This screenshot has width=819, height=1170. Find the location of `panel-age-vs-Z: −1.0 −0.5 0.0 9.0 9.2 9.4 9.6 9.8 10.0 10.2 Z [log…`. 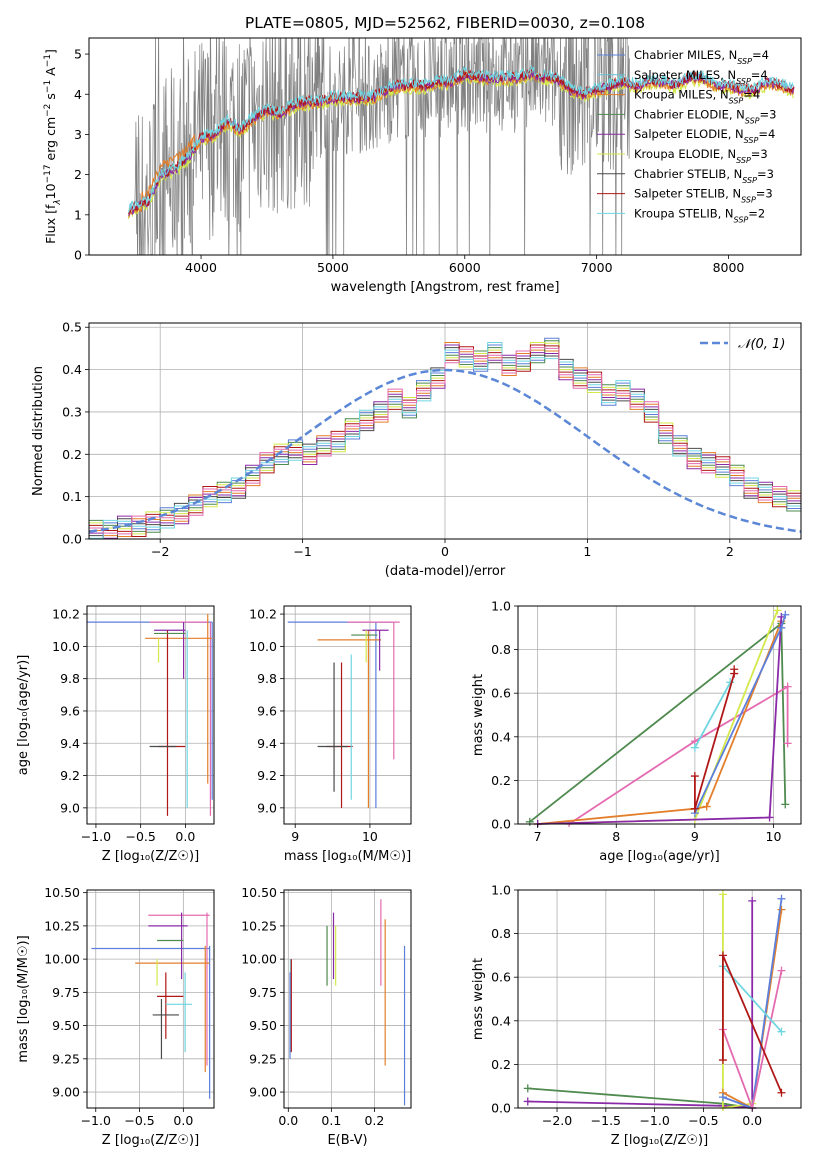

panel-age-vs-Z: −1.0 −0.5 0.0 9.0 9.2 9.4 9.6 9.8 10.0 10.2 Z [log… is located at coordinates (115, 734).